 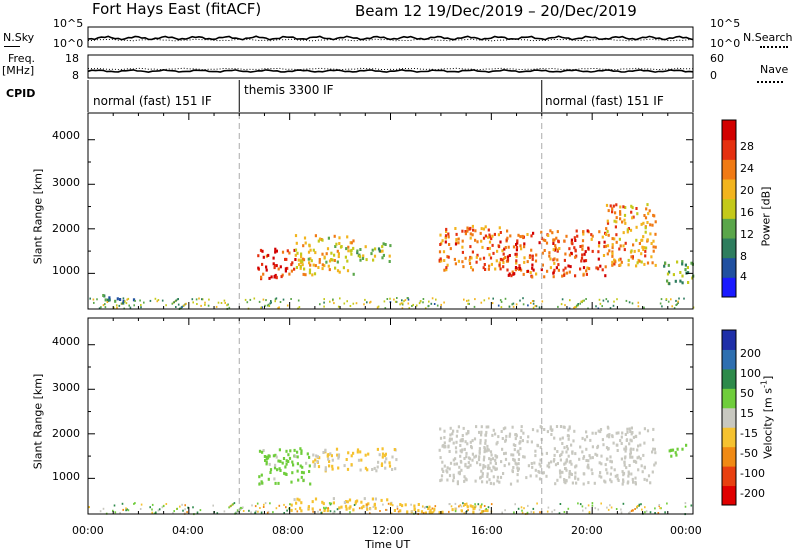 I want to click on velocity-ytick-4000: 4000, so click(x=66, y=341).